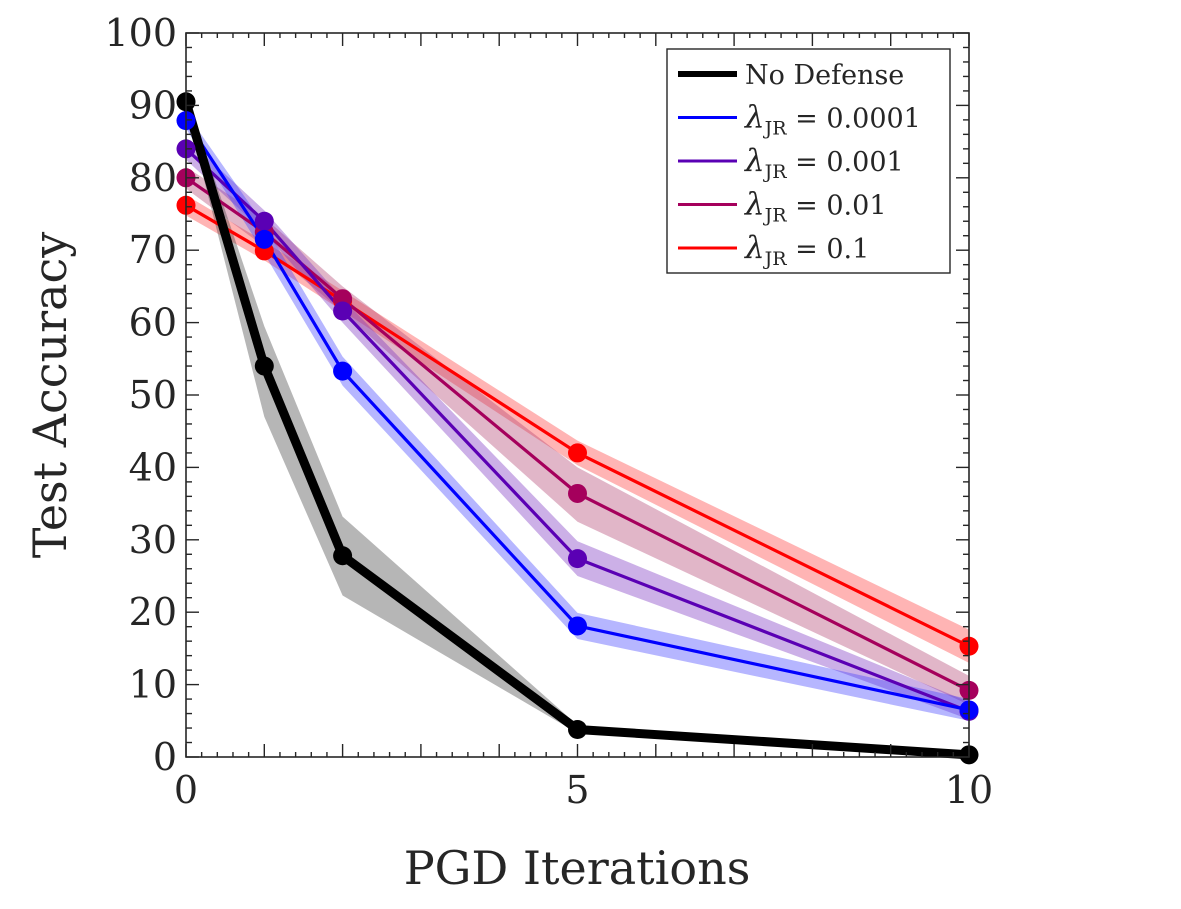 This screenshot has height=909, width=1181. I want to click on y-axis-title: Test Accuracy, so click(50, 395).